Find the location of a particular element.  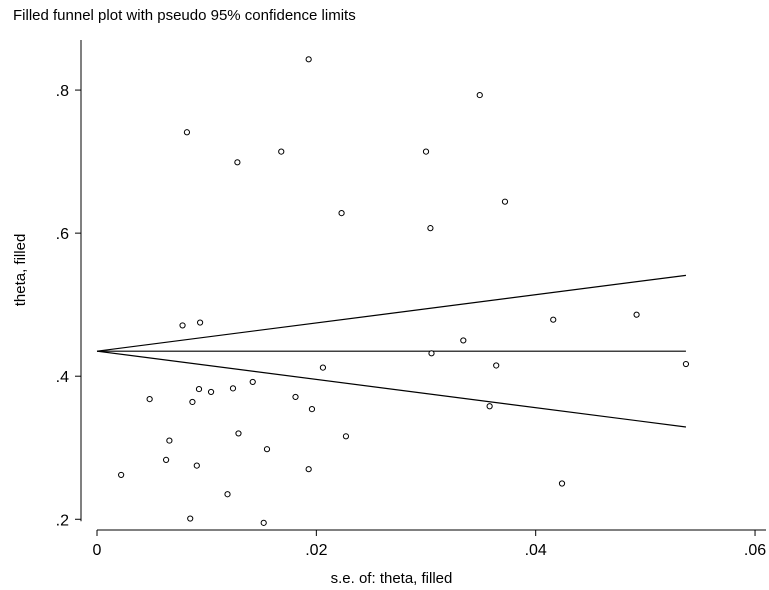

upper-confidence-limit-line is located at coordinates (391, 313).